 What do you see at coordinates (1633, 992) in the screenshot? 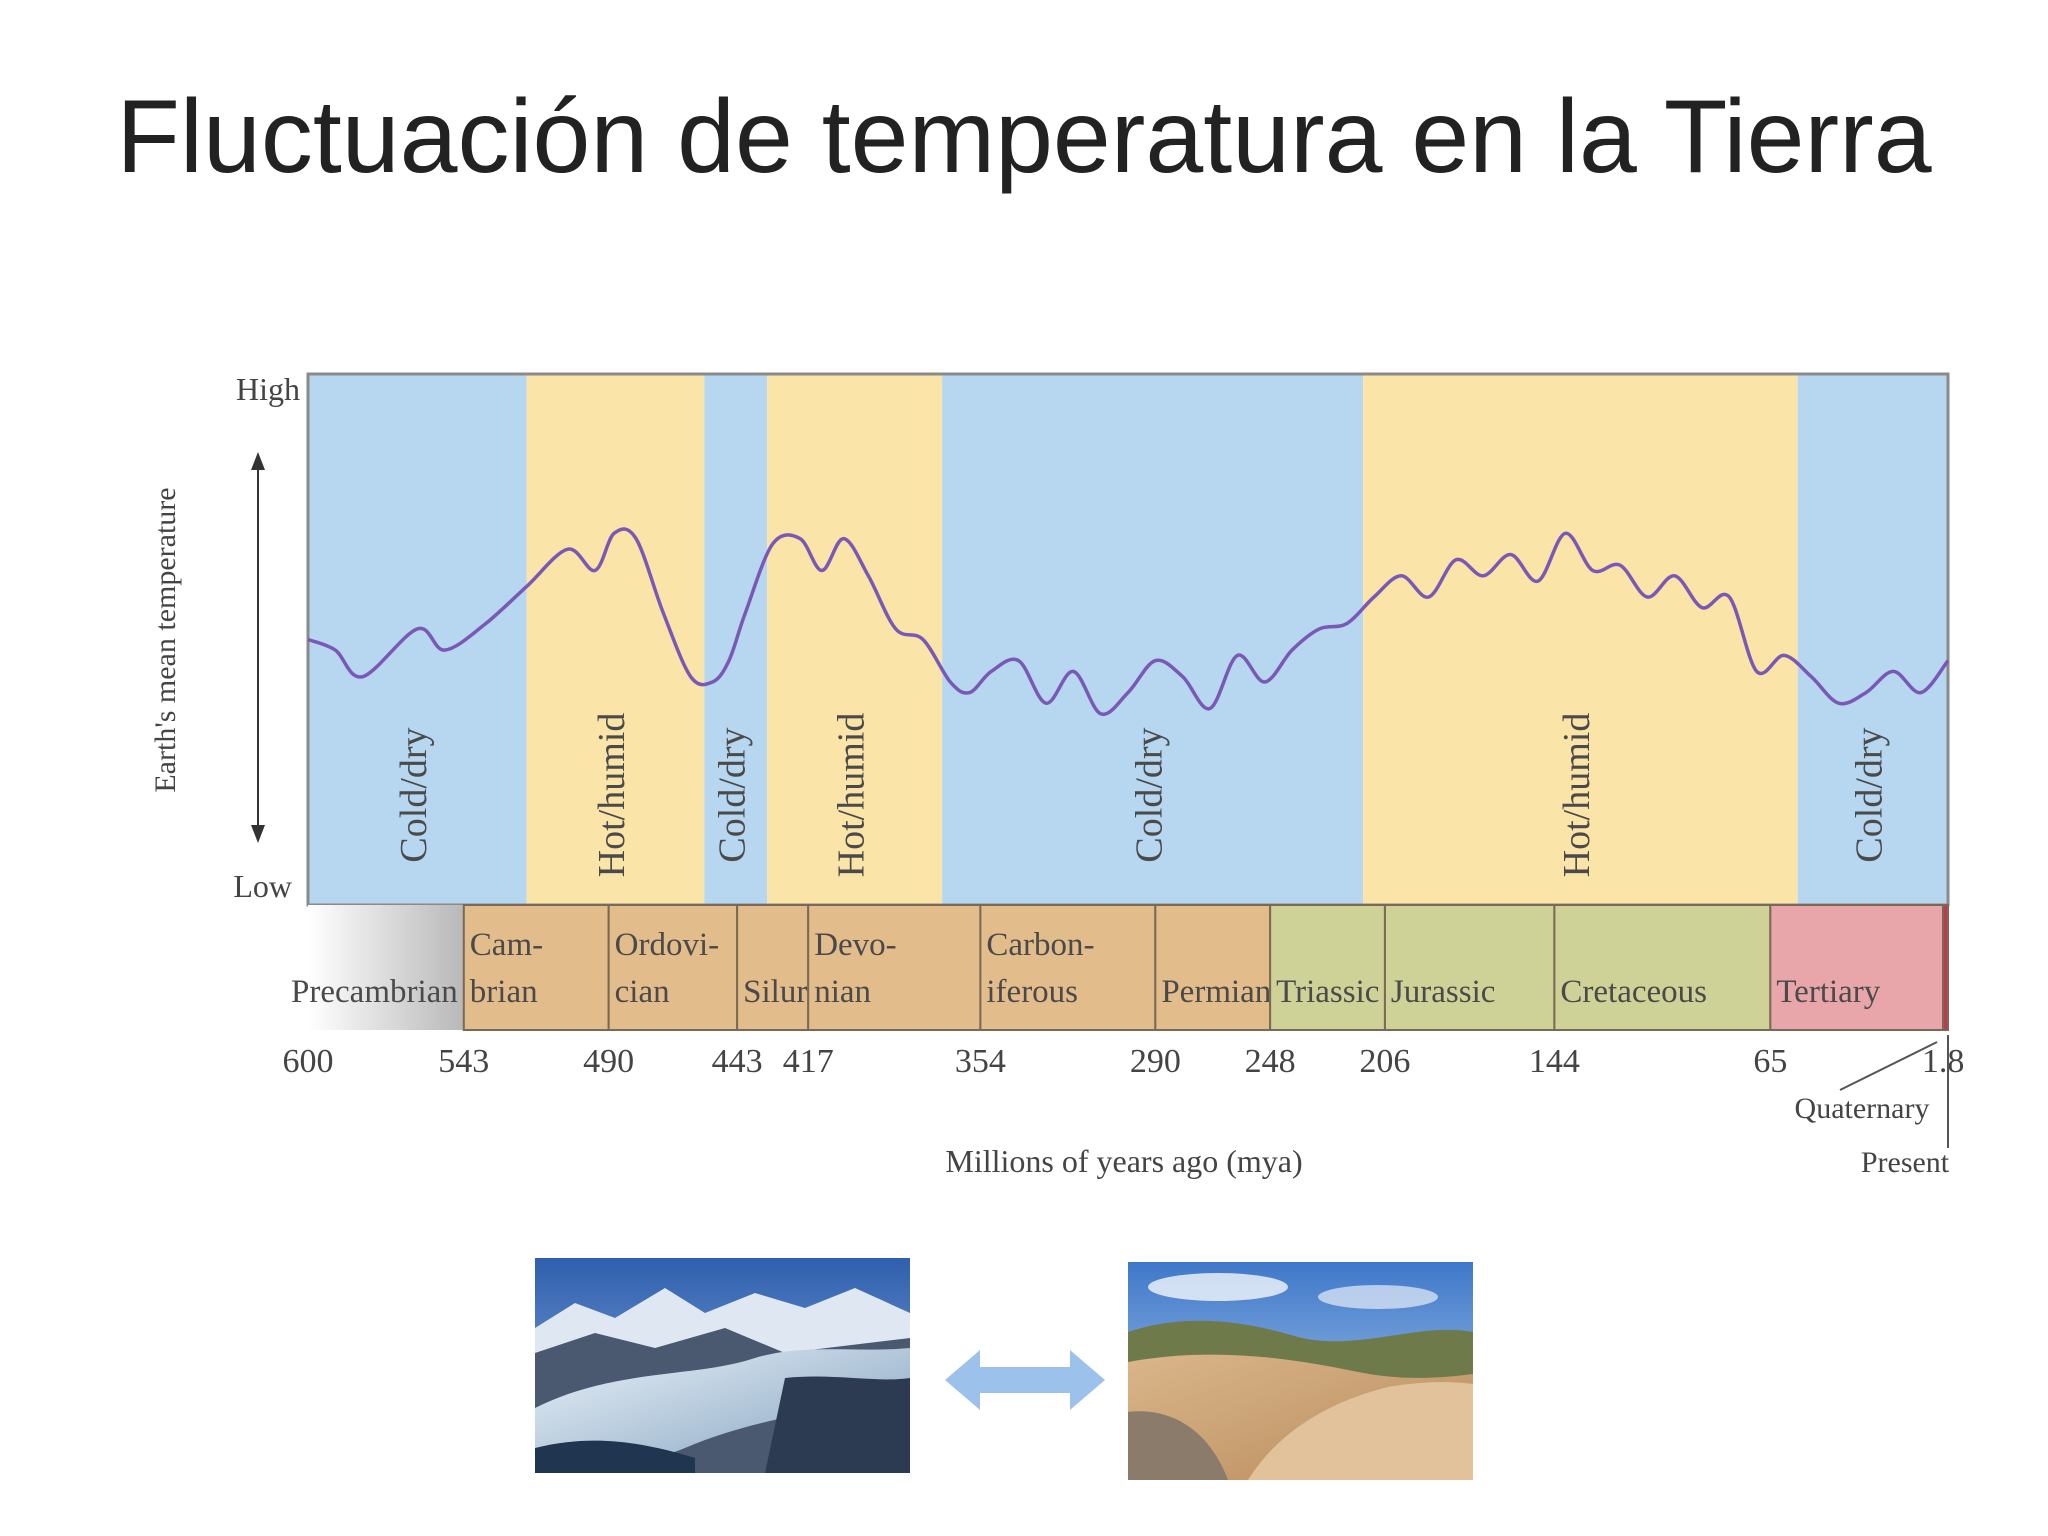
I see `period-label: Cretaceous` at bounding box center [1633, 992].